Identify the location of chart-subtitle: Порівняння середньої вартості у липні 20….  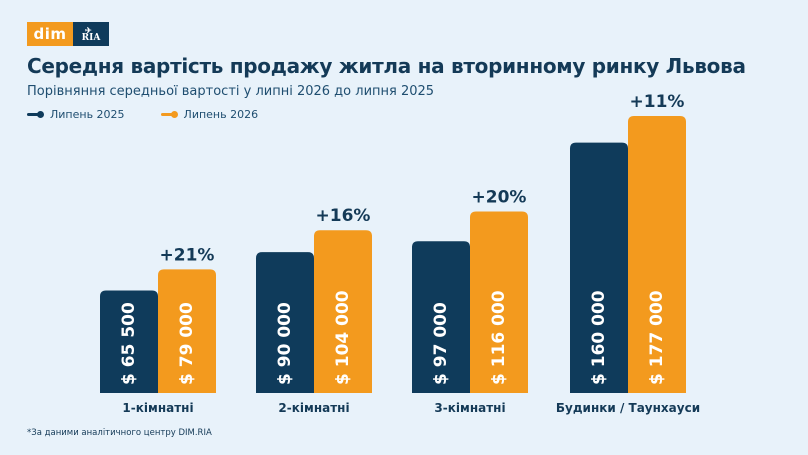
(231, 91).